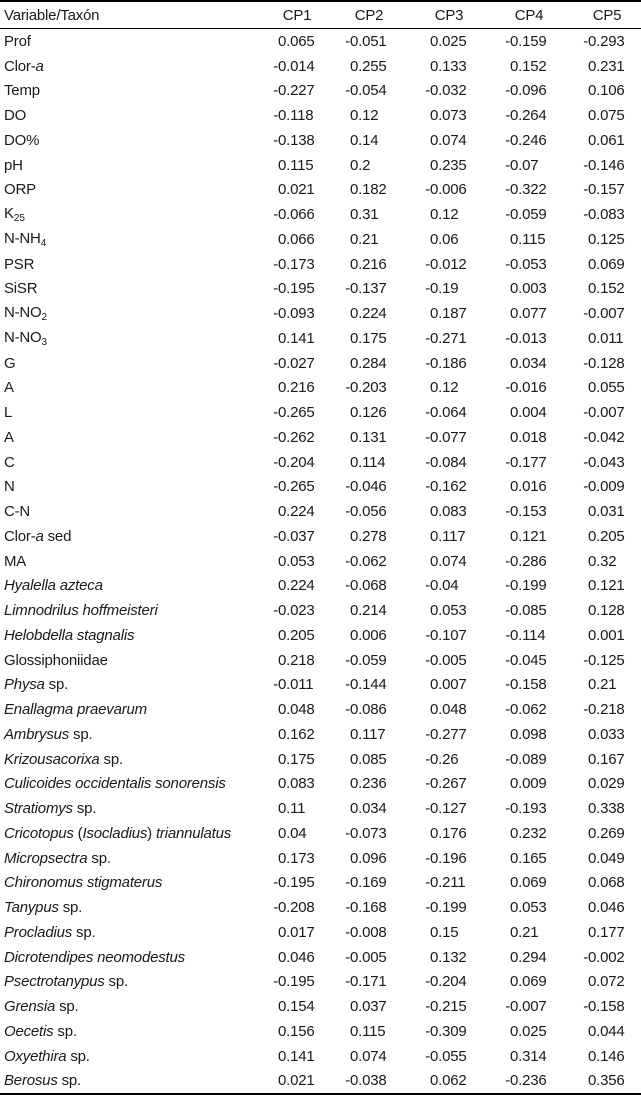 This screenshot has height=1095, width=641. Describe the element at coordinates (606, 907) in the screenshot. I see `value-cell: 0.046` at that location.